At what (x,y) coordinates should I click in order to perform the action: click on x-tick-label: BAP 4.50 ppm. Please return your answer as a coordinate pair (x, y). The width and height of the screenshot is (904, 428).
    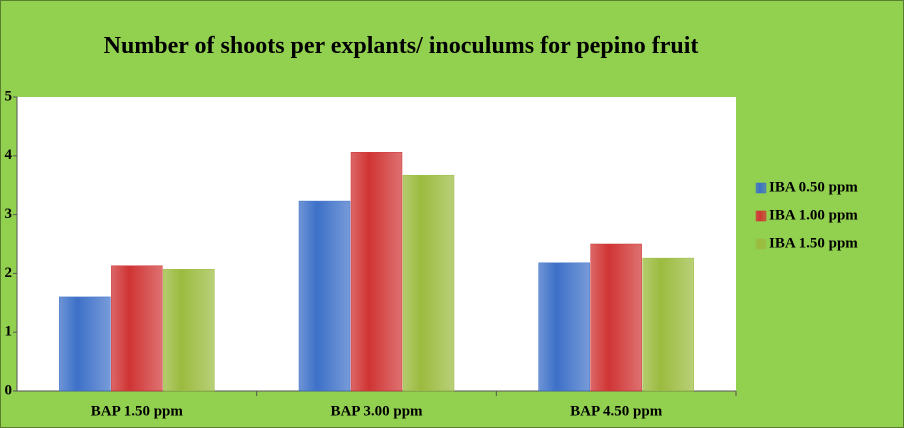
    Looking at the image, I should click on (616, 411).